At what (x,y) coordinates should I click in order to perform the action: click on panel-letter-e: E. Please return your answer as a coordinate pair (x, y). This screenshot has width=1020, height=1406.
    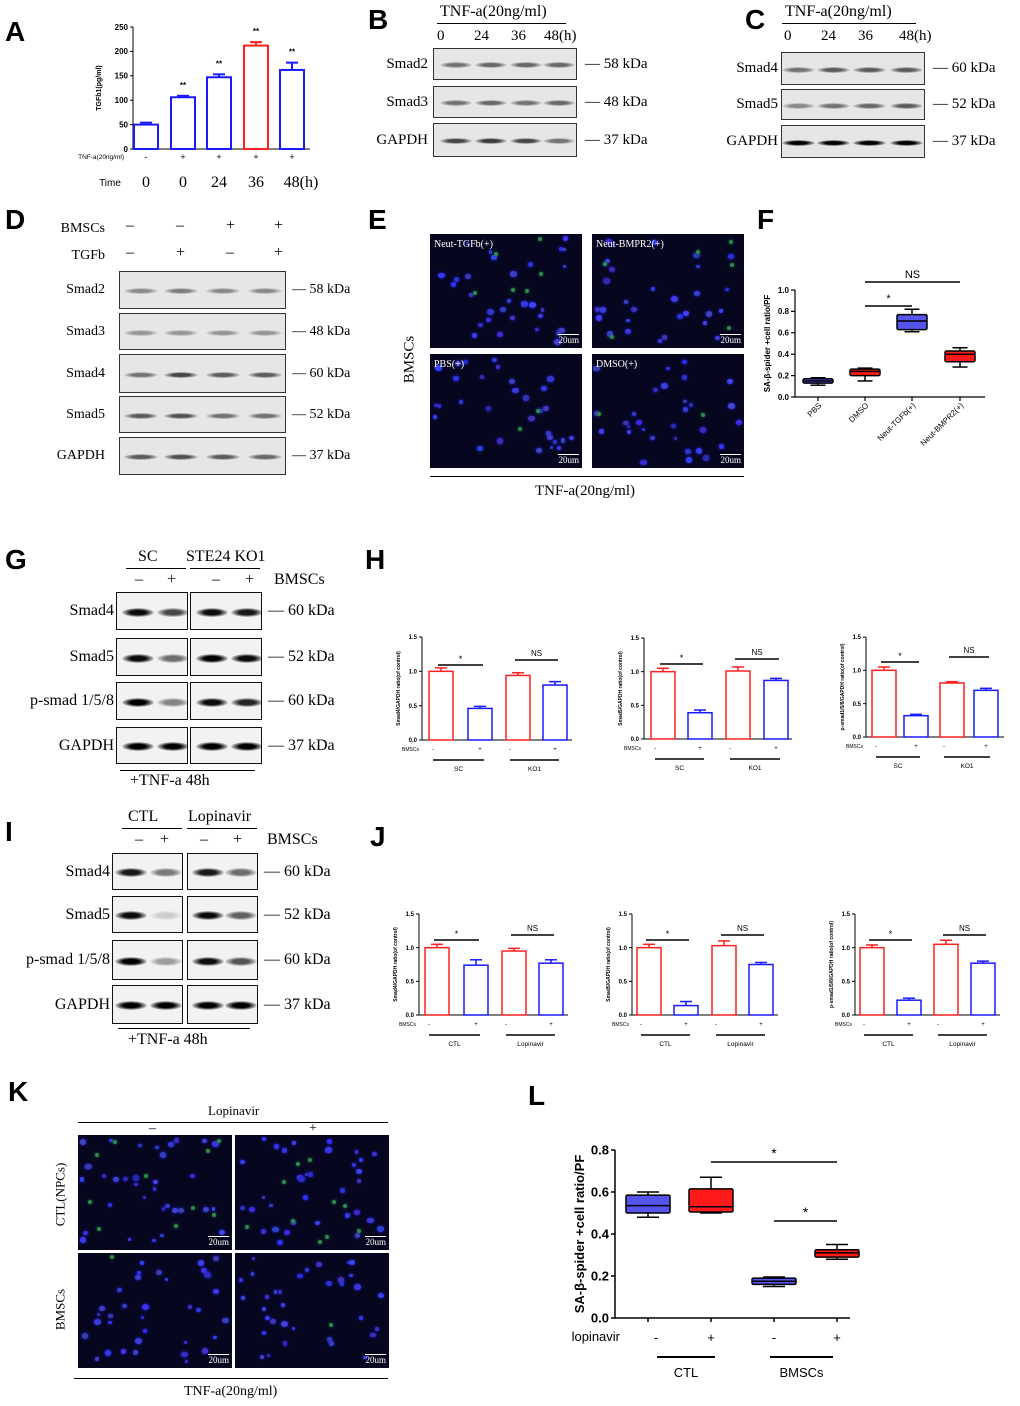
    Looking at the image, I should click on (377, 219).